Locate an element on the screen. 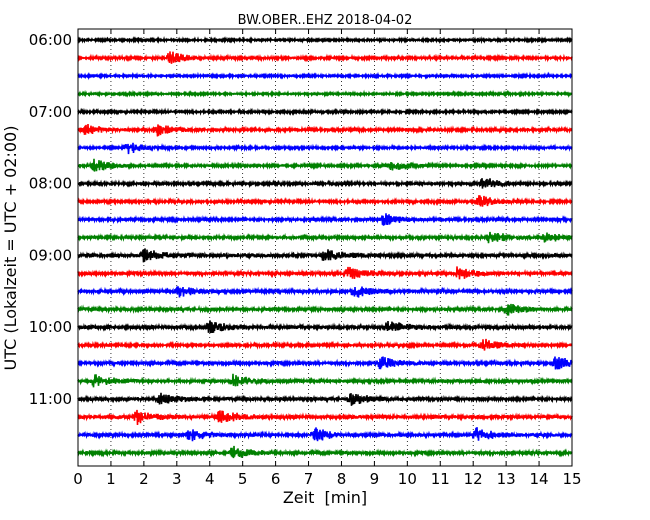 The image size is (650, 520). x-tick-label: 14 is located at coordinates (539, 479).